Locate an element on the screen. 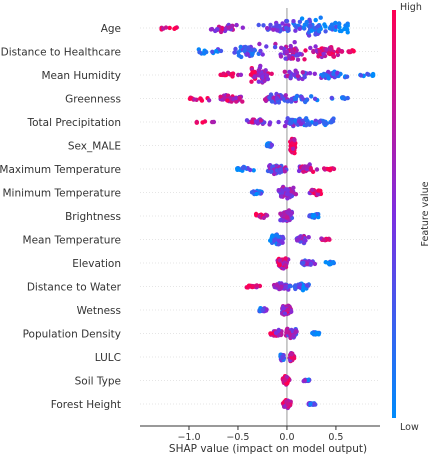  feature-label: Soil Type is located at coordinates (98, 382).